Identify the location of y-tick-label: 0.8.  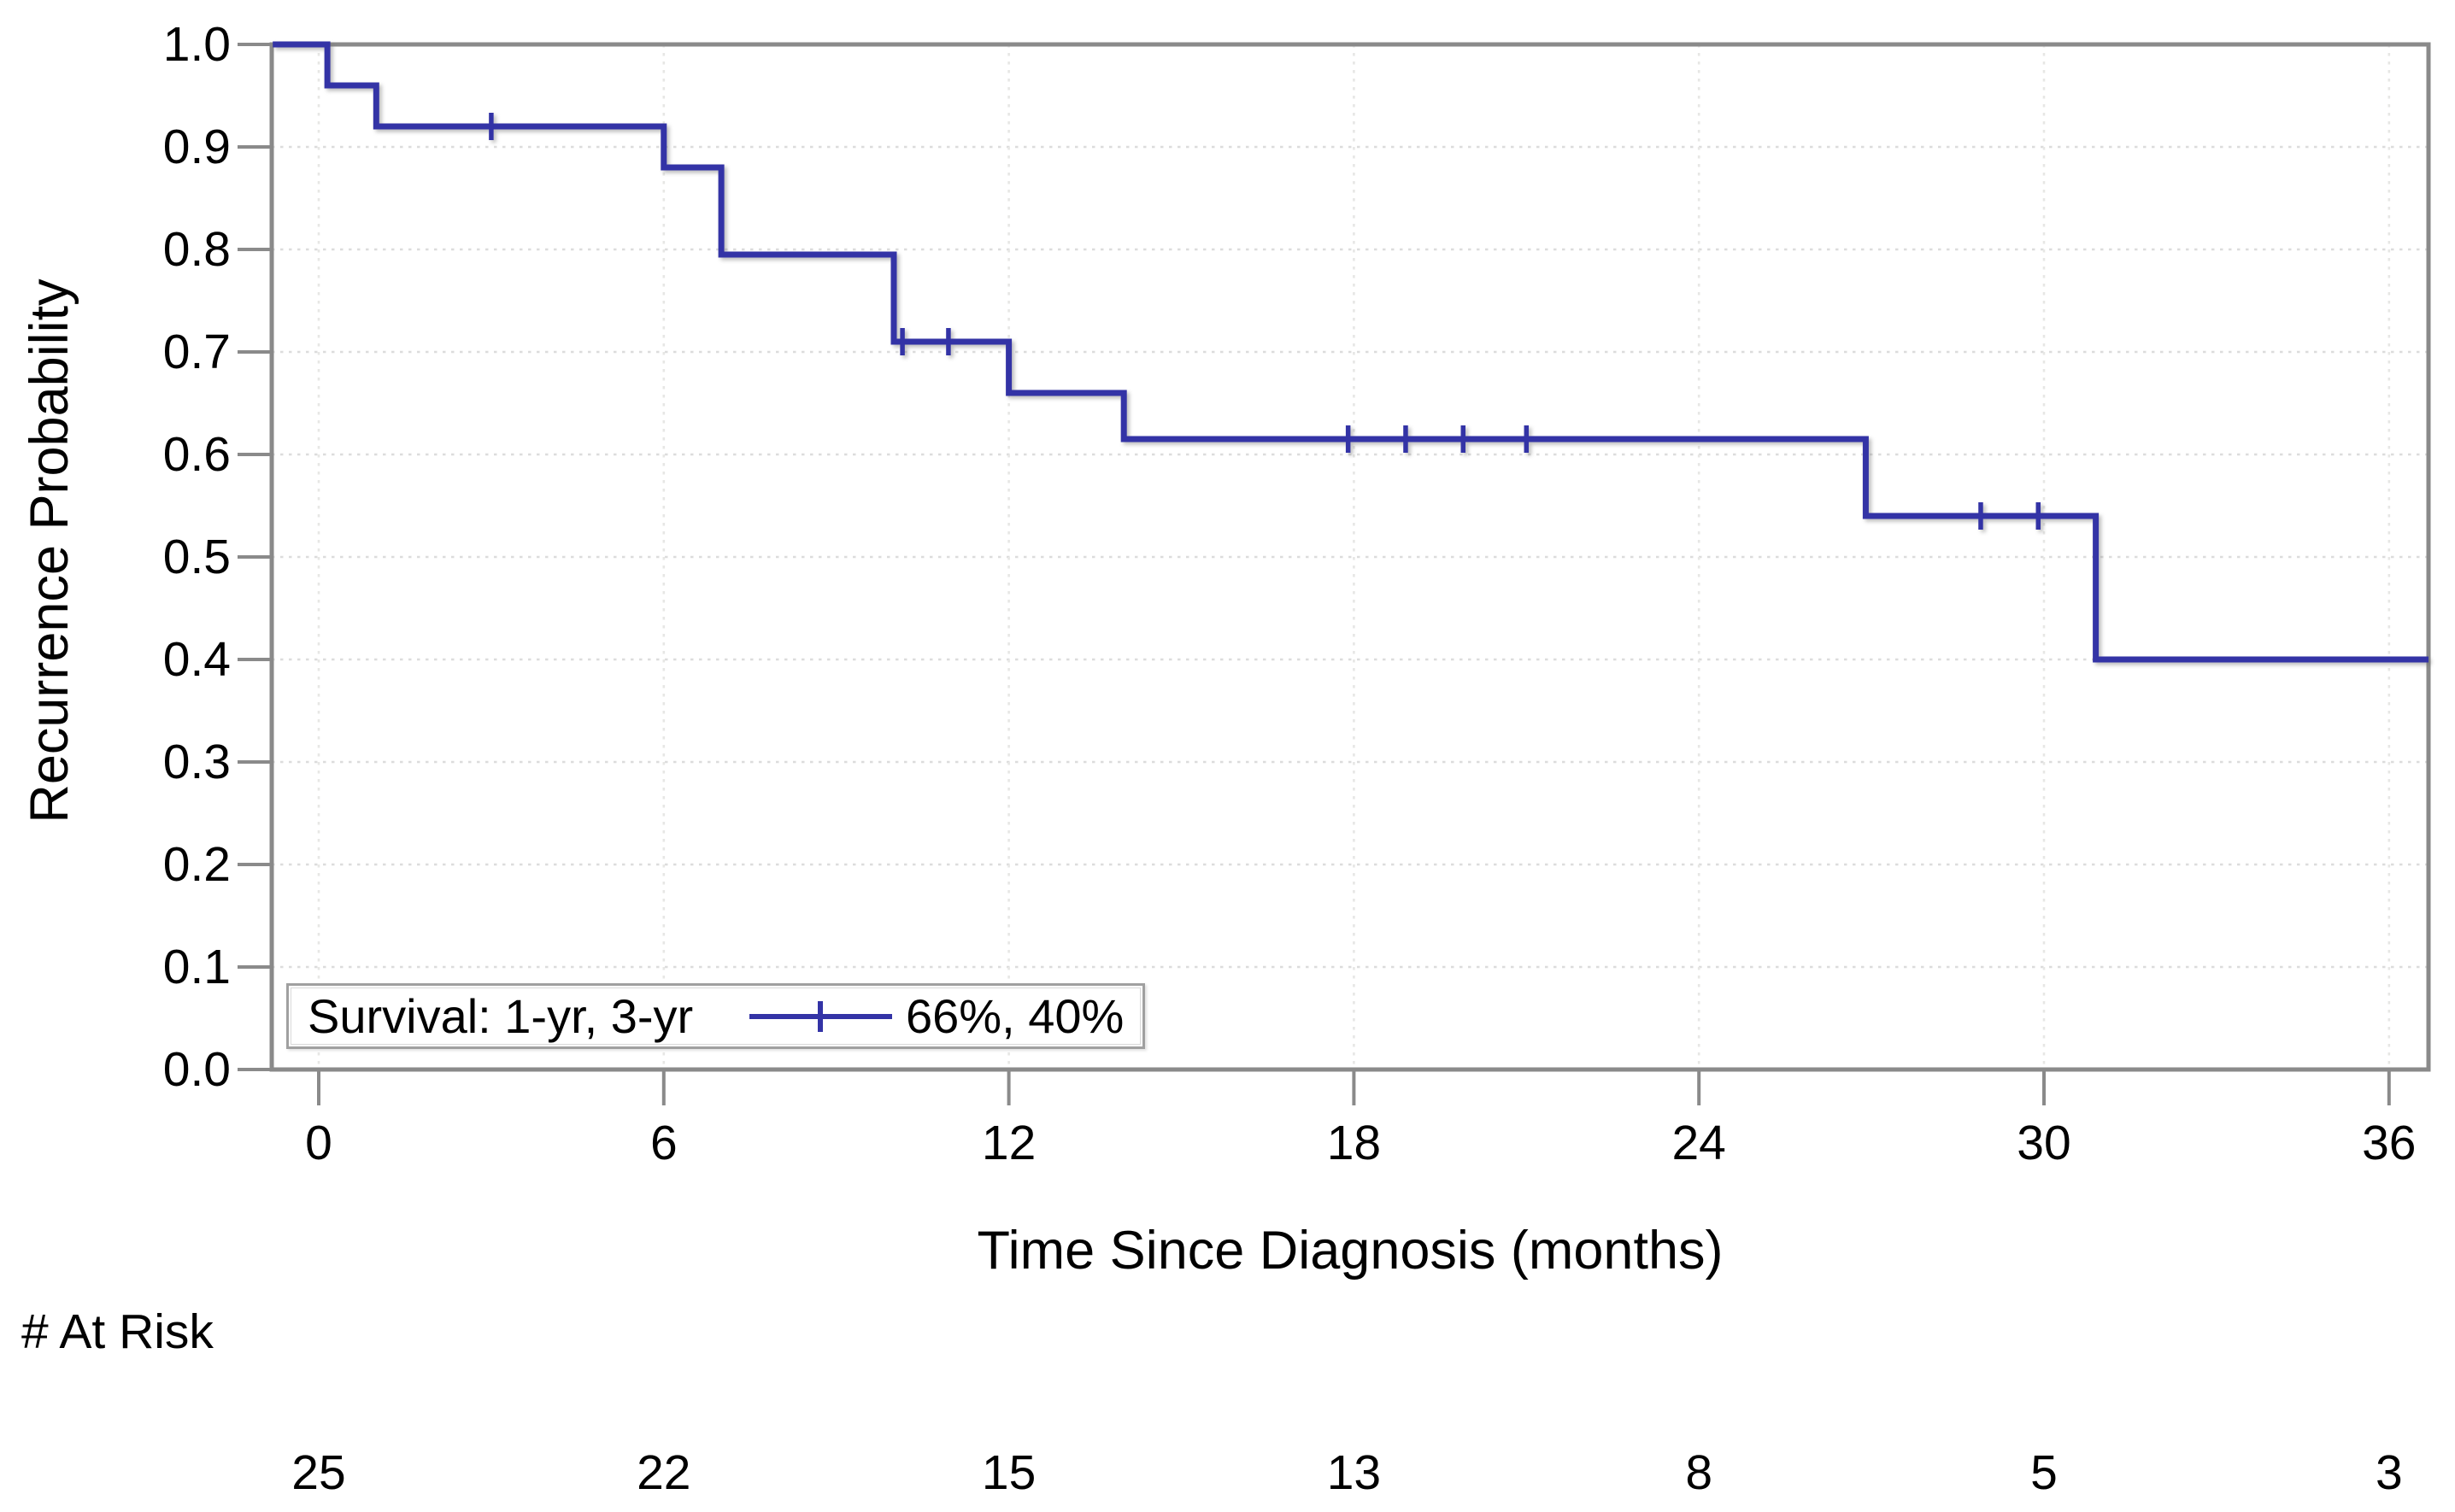
(197, 249).